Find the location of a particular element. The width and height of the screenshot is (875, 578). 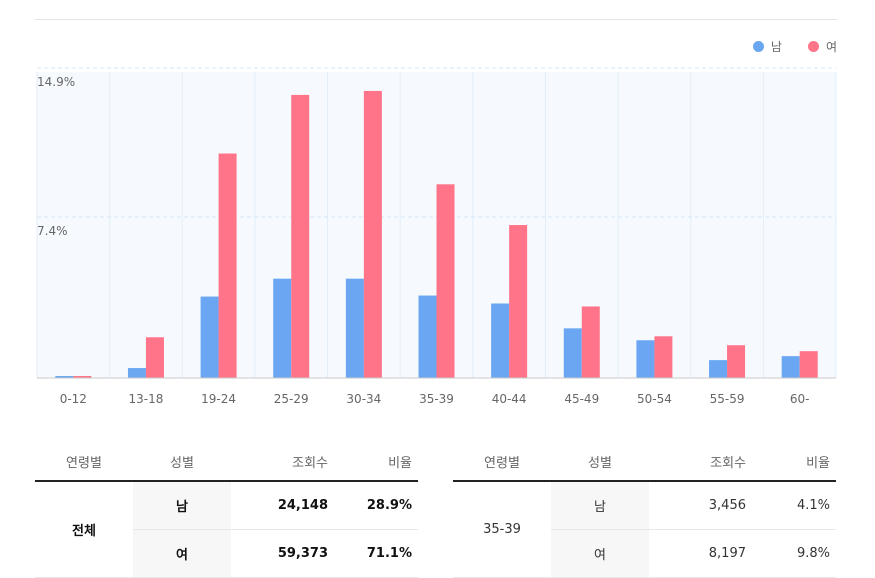

x-tick-label: 60- is located at coordinates (800, 399).